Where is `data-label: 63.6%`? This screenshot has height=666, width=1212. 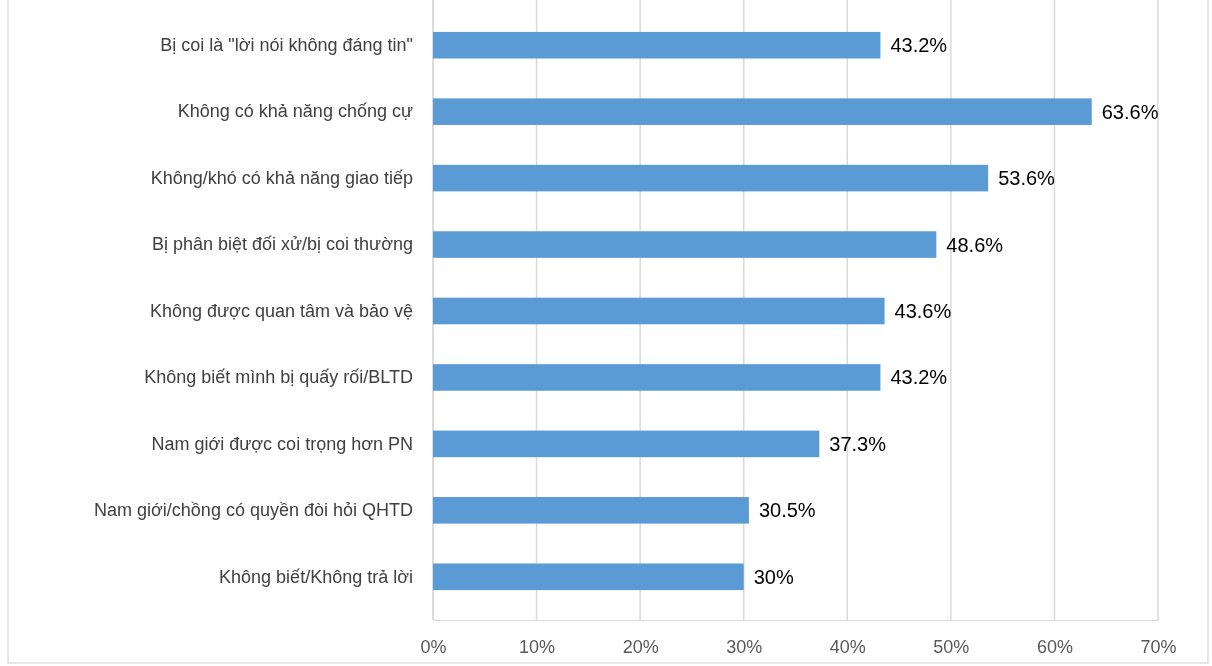 data-label: 63.6% is located at coordinates (1130, 111).